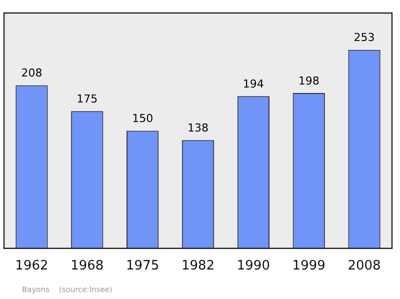 Image resolution: width=400 pixels, height=299 pixels. Describe the element at coordinates (364, 266) in the screenshot. I see `x-tick-label: 2008` at that location.